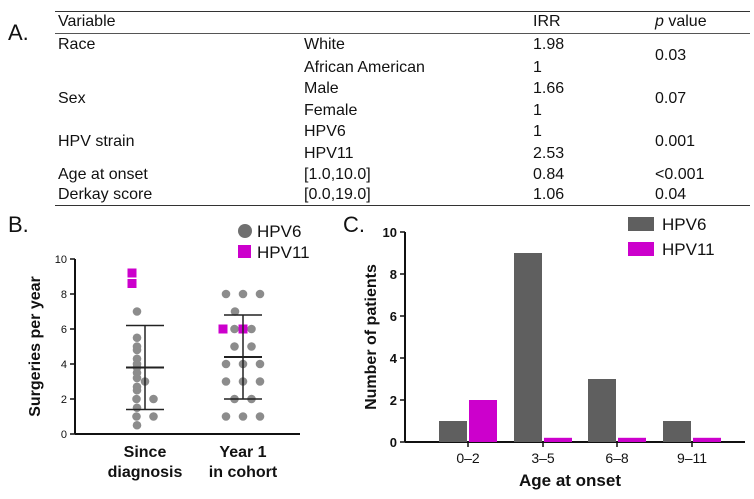 This screenshot has height=499, width=754. What do you see at coordinates (337, 194) in the screenshot?
I see `row-derkay-level-1: [0.0,19.0]` at bounding box center [337, 194].